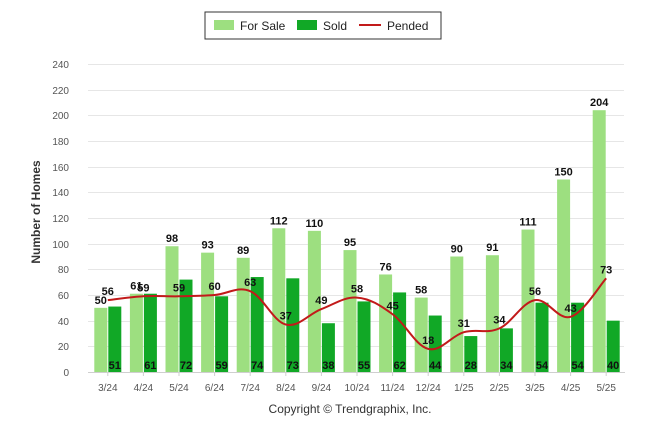 The width and height of the screenshot is (646, 434). I want to click on x-tick-label: 4/24, so click(144, 388).